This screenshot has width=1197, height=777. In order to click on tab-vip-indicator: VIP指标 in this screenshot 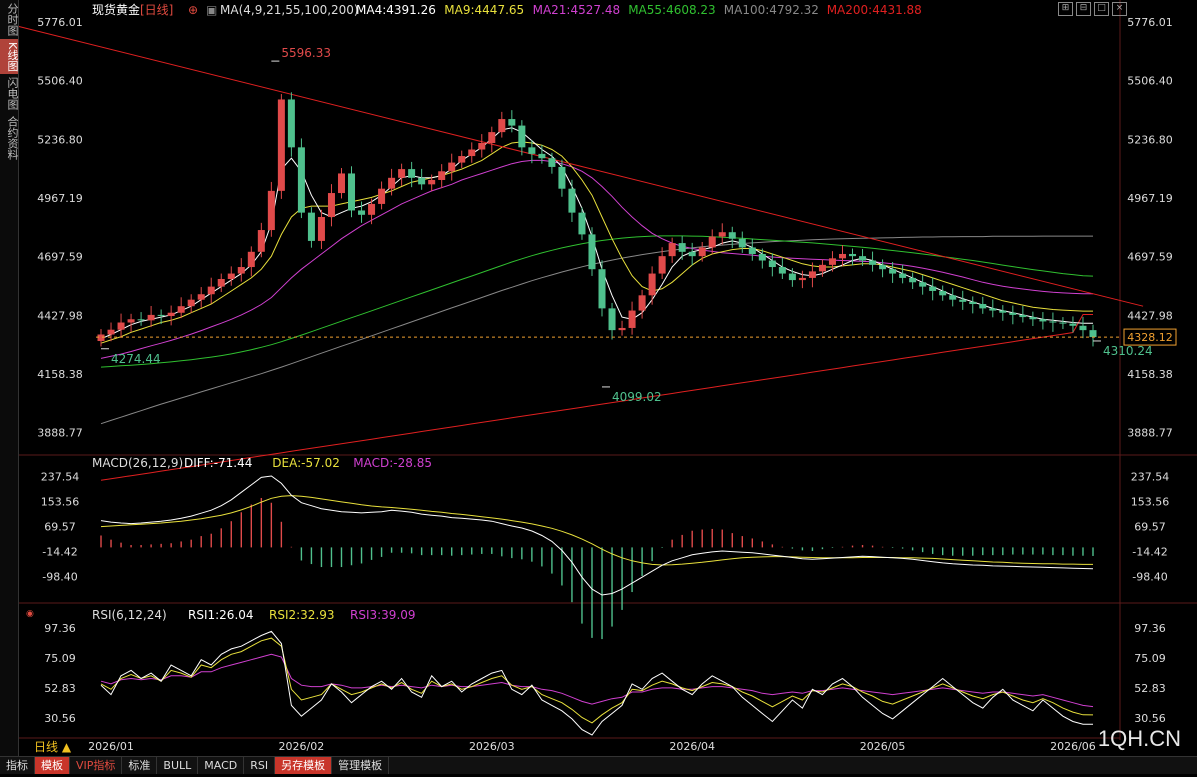, I will do `click(96, 765)`.